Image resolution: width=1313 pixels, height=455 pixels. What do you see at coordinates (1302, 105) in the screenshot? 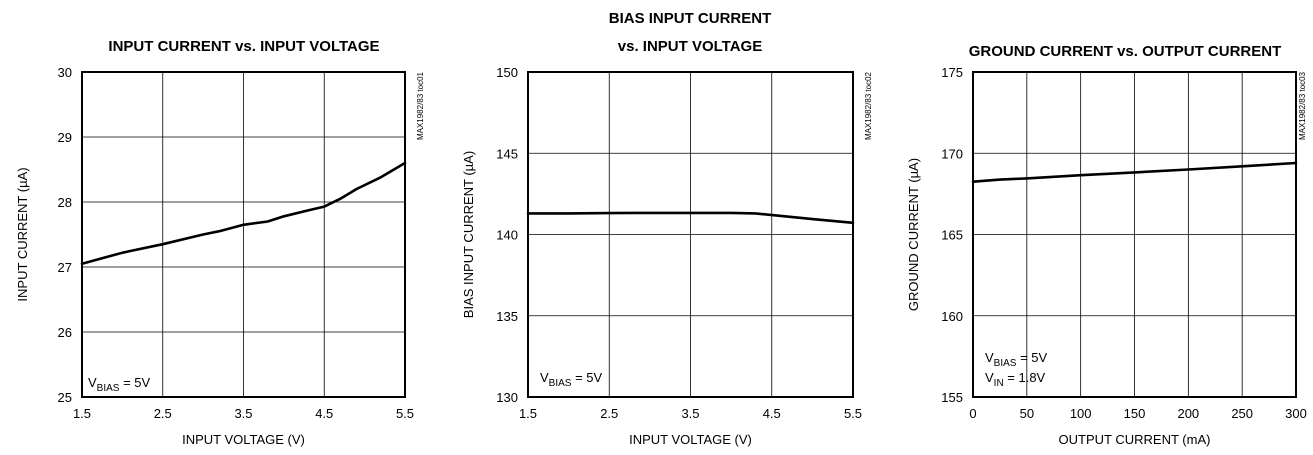
I see `figure-id: MAX1982/83 toc03` at bounding box center [1302, 105].